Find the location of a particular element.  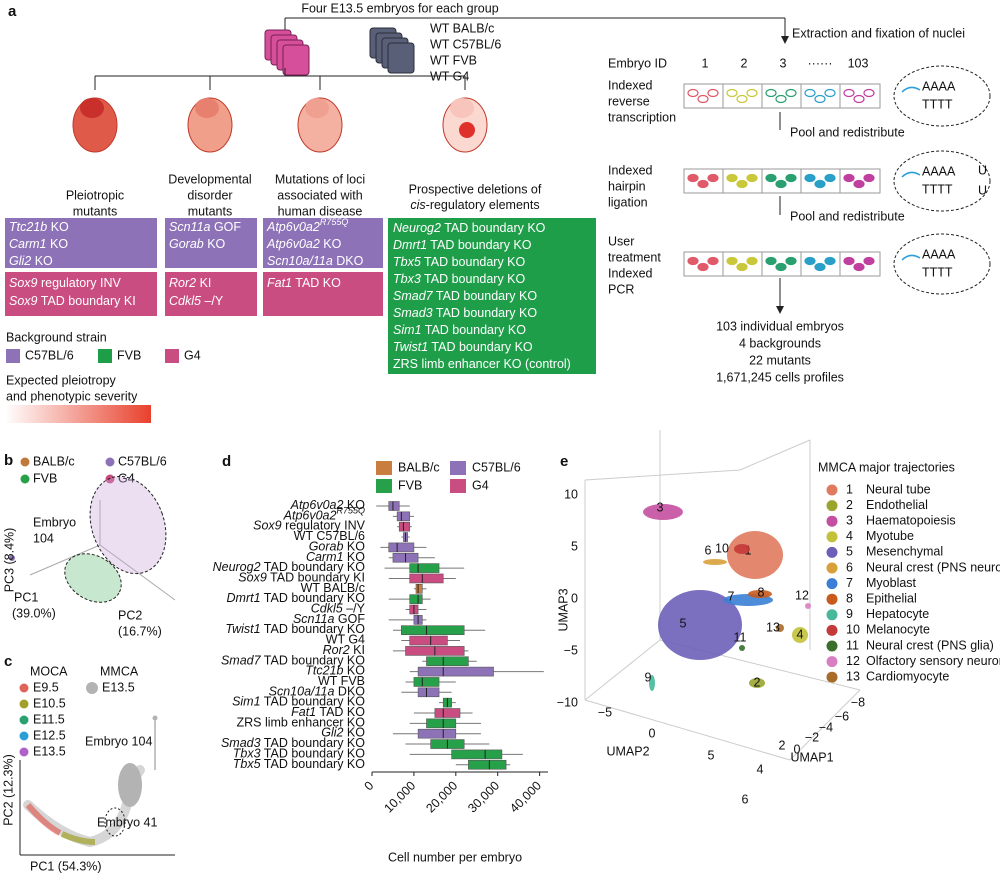

legend-label: Melanocyte is located at coordinates (898, 630).